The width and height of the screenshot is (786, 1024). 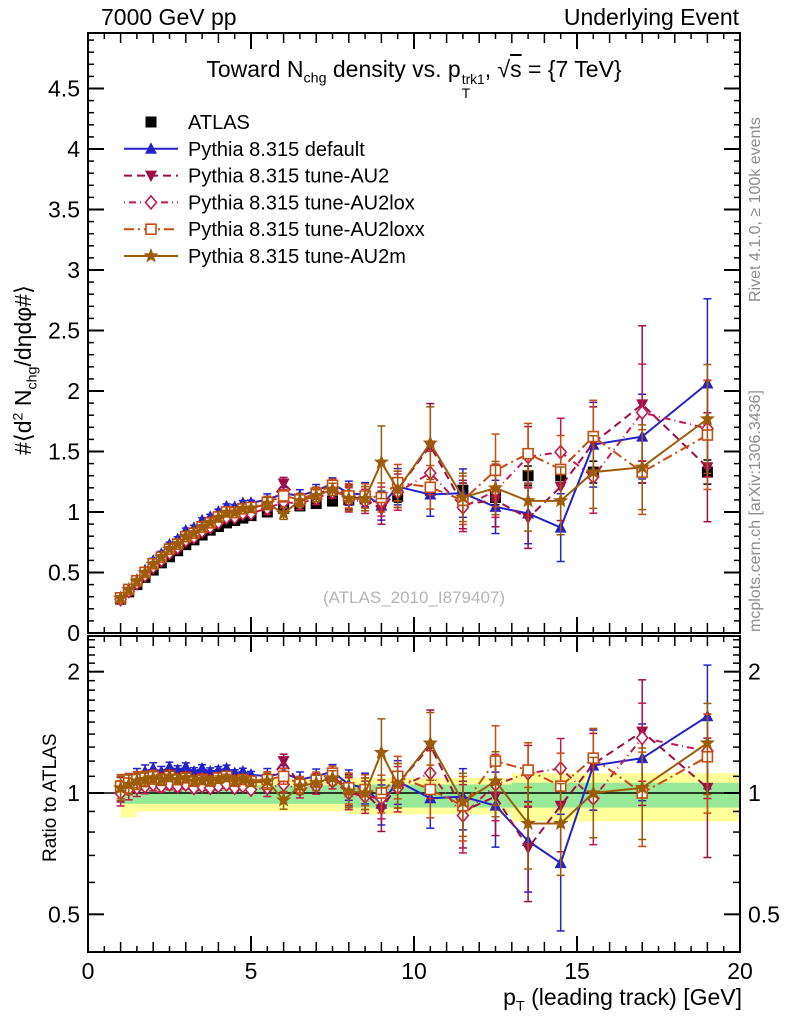 What do you see at coordinates (297, 257) in the screenshot?
I see `svg-text: Pythia 8.315 tune-AU2m` at bounding box center [297, 257].